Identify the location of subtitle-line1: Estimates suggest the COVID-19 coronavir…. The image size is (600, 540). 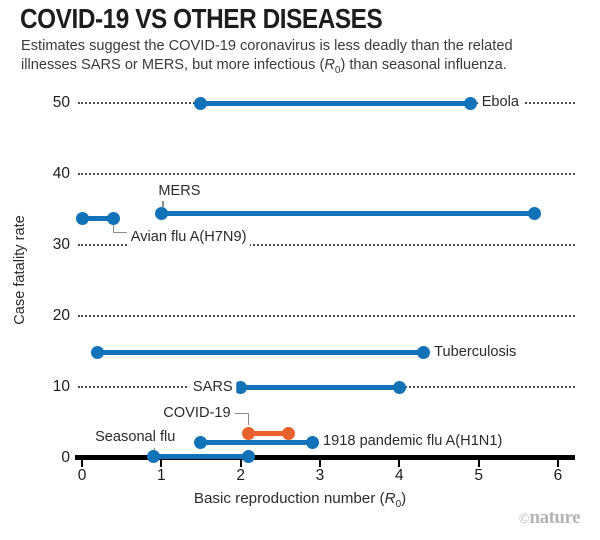
(267, 46).